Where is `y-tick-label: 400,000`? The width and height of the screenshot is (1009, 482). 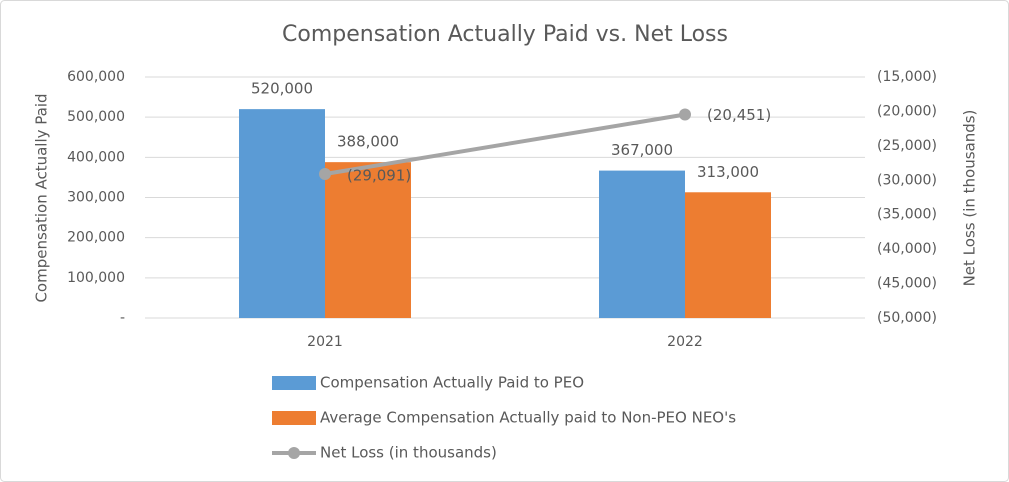 y-tick-label: 400,000 is located at coordinates (96, 157).